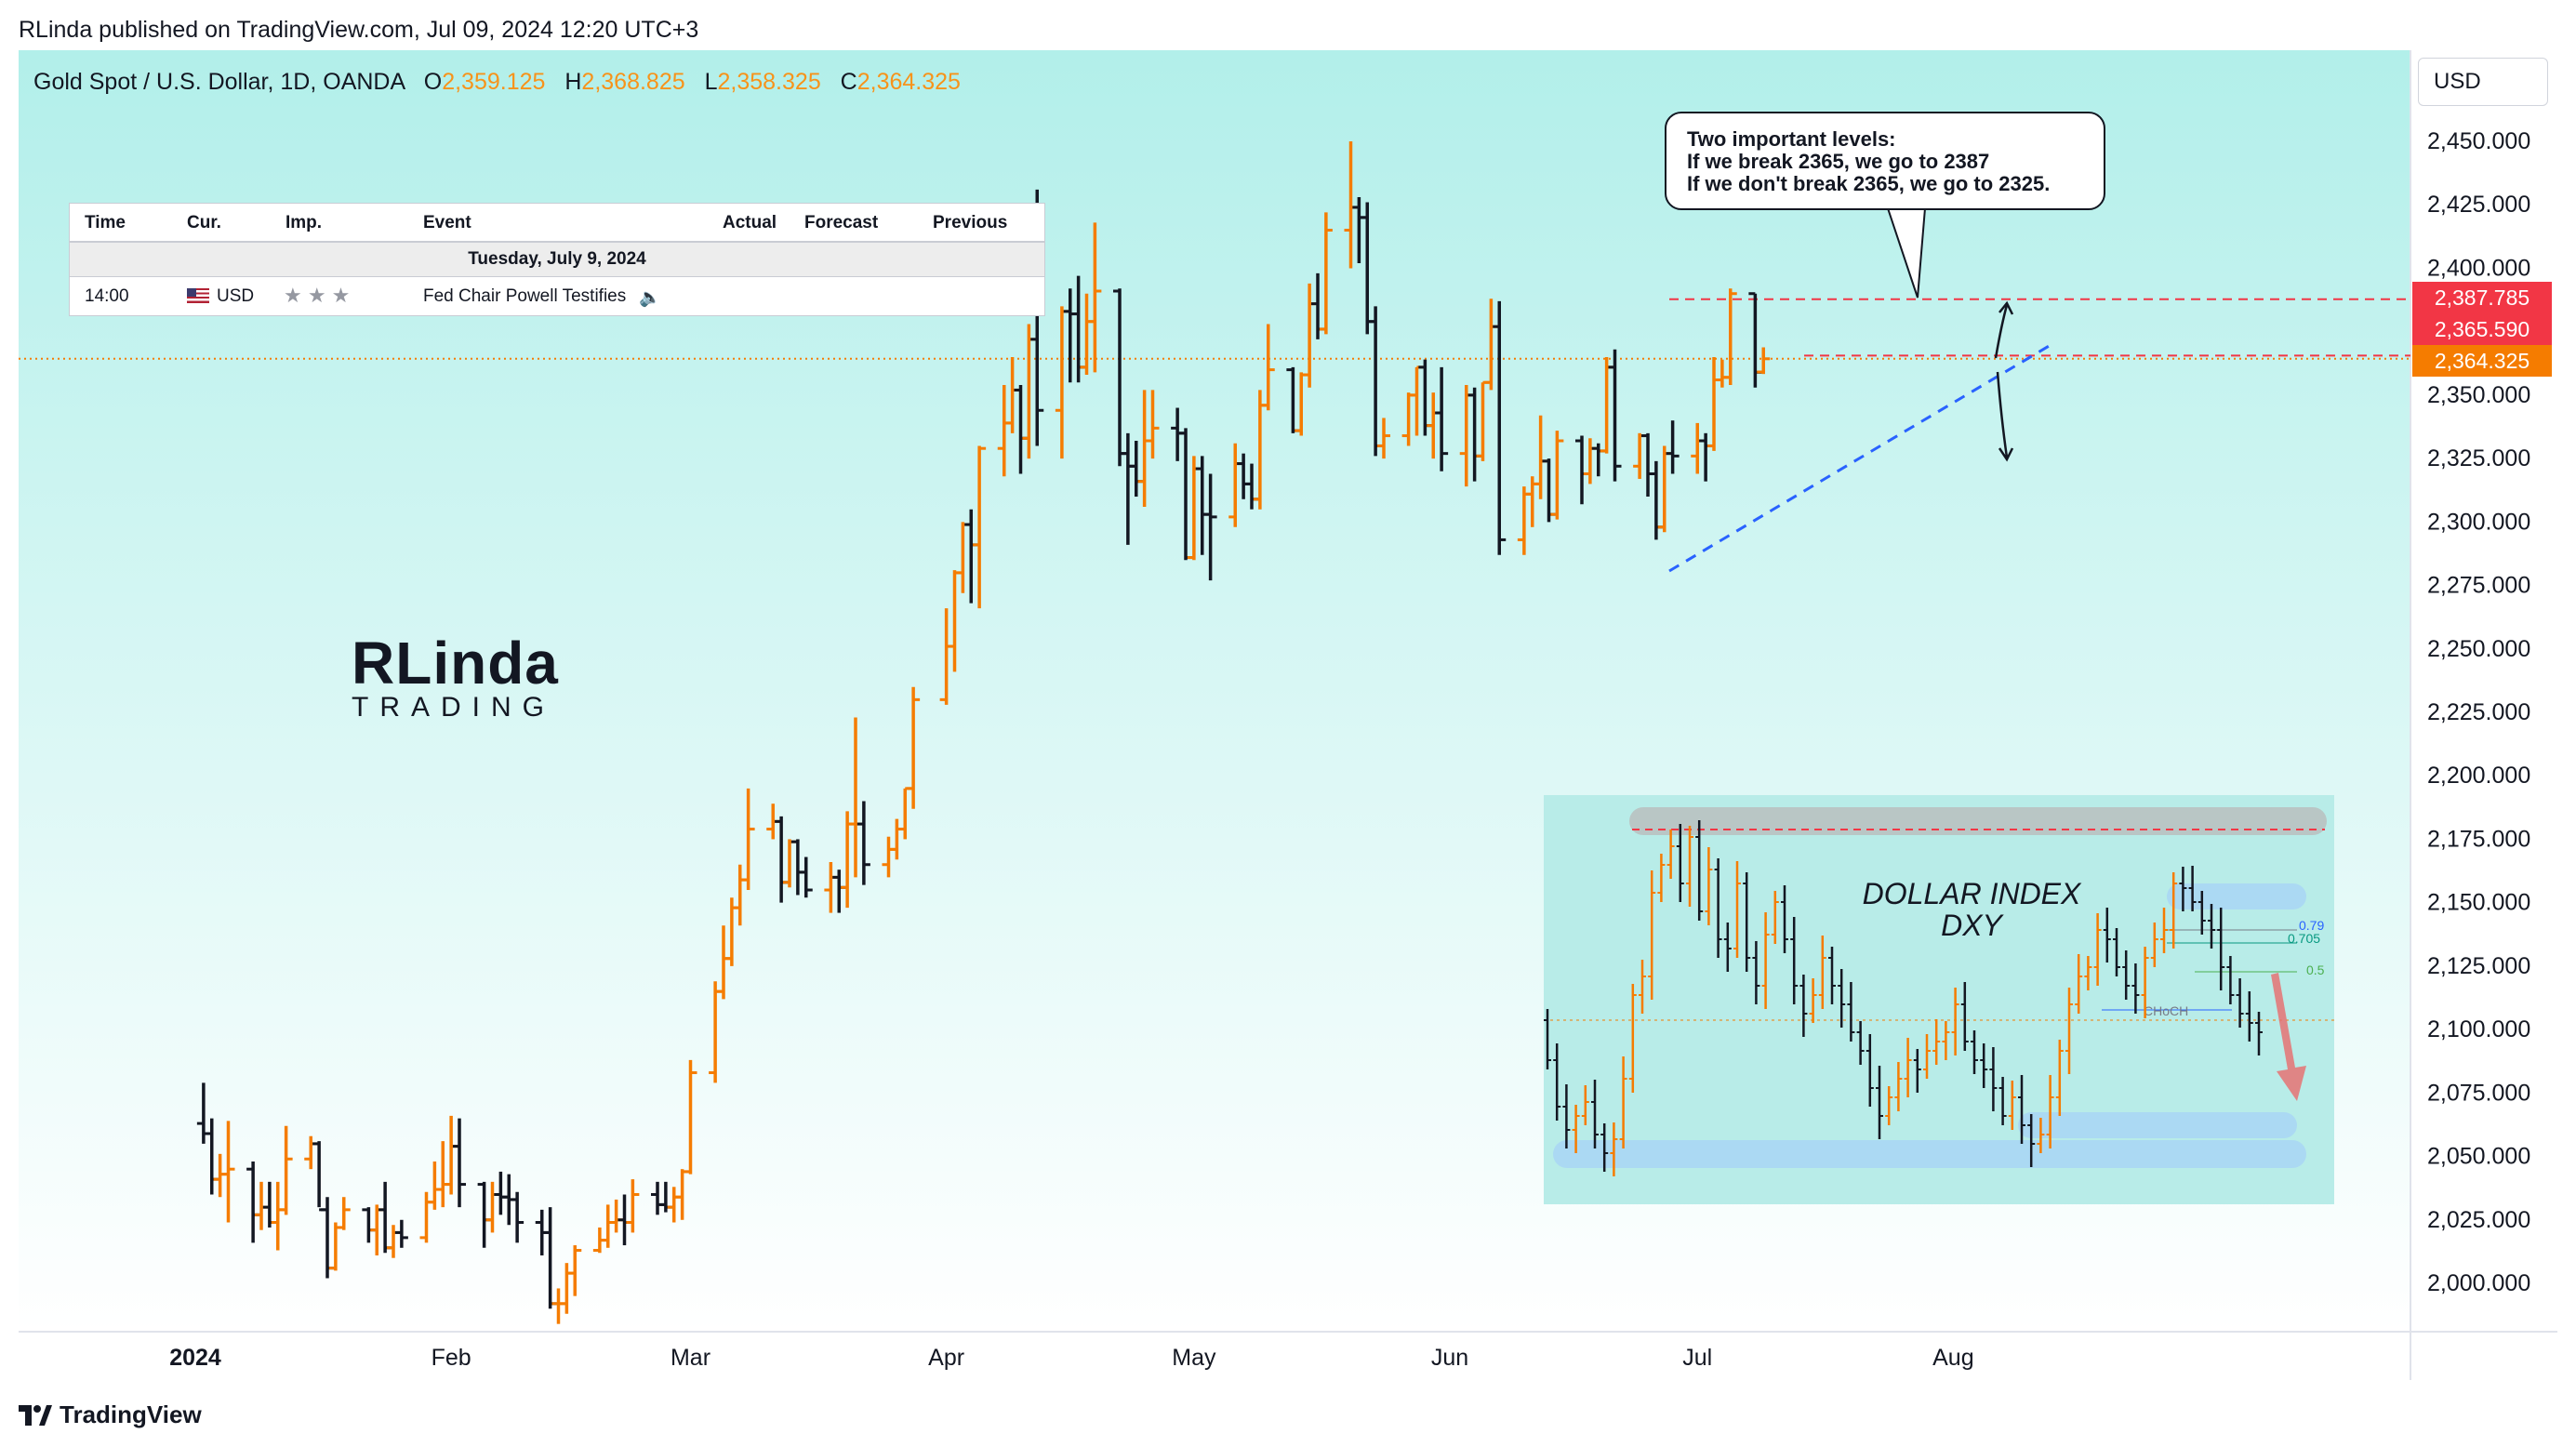  What do you see at coordinates (198, 295) in the screenshot?
I see `us-flag-icon` at bounding box center [198, 295].